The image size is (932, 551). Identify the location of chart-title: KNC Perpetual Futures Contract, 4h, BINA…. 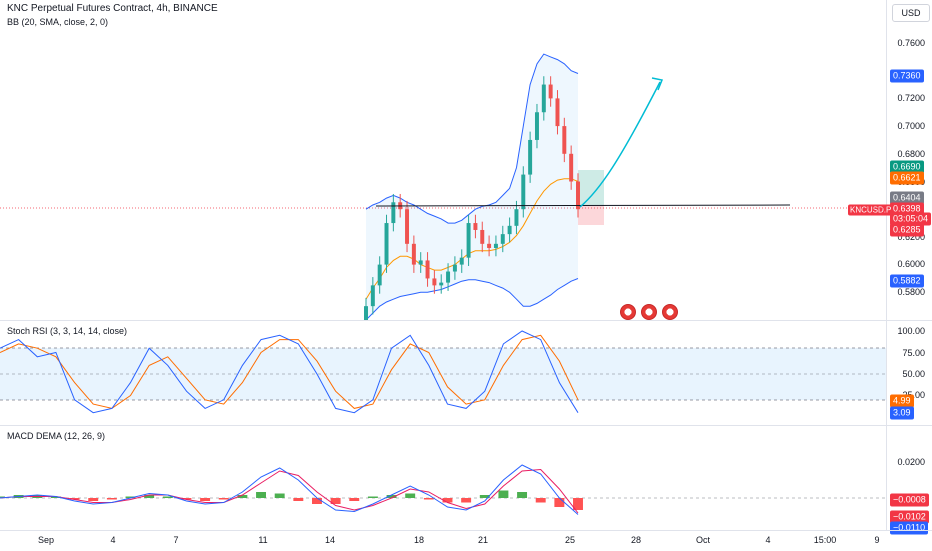
(112, 8).